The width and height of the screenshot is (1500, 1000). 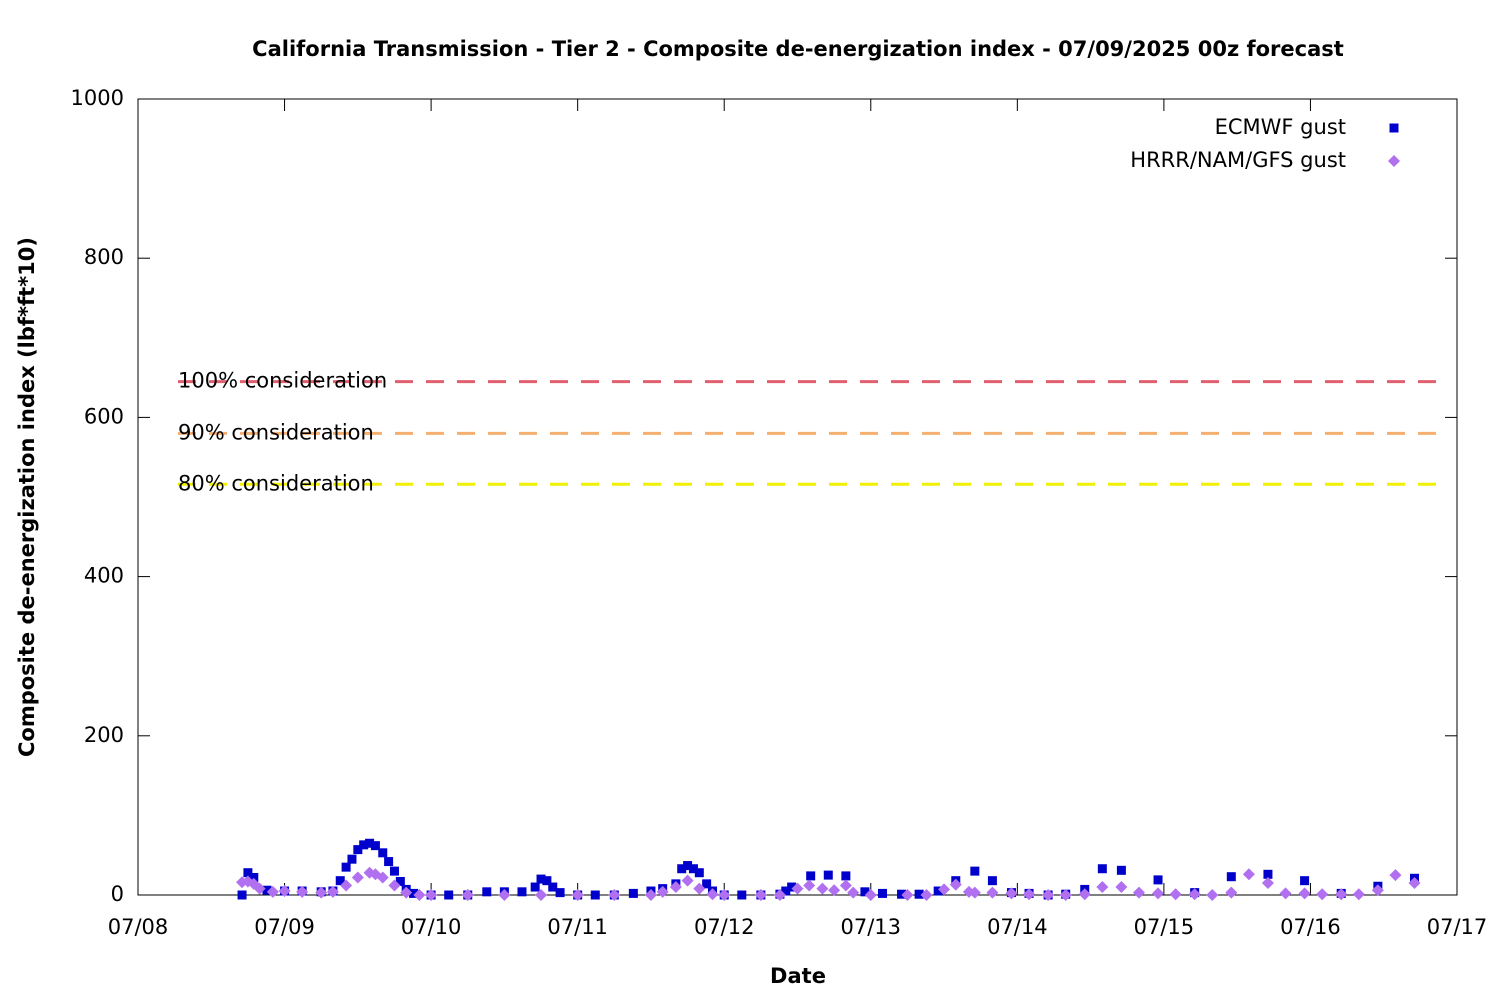 I want to click on y-tick-label: 800, so click(x=104, y=257).